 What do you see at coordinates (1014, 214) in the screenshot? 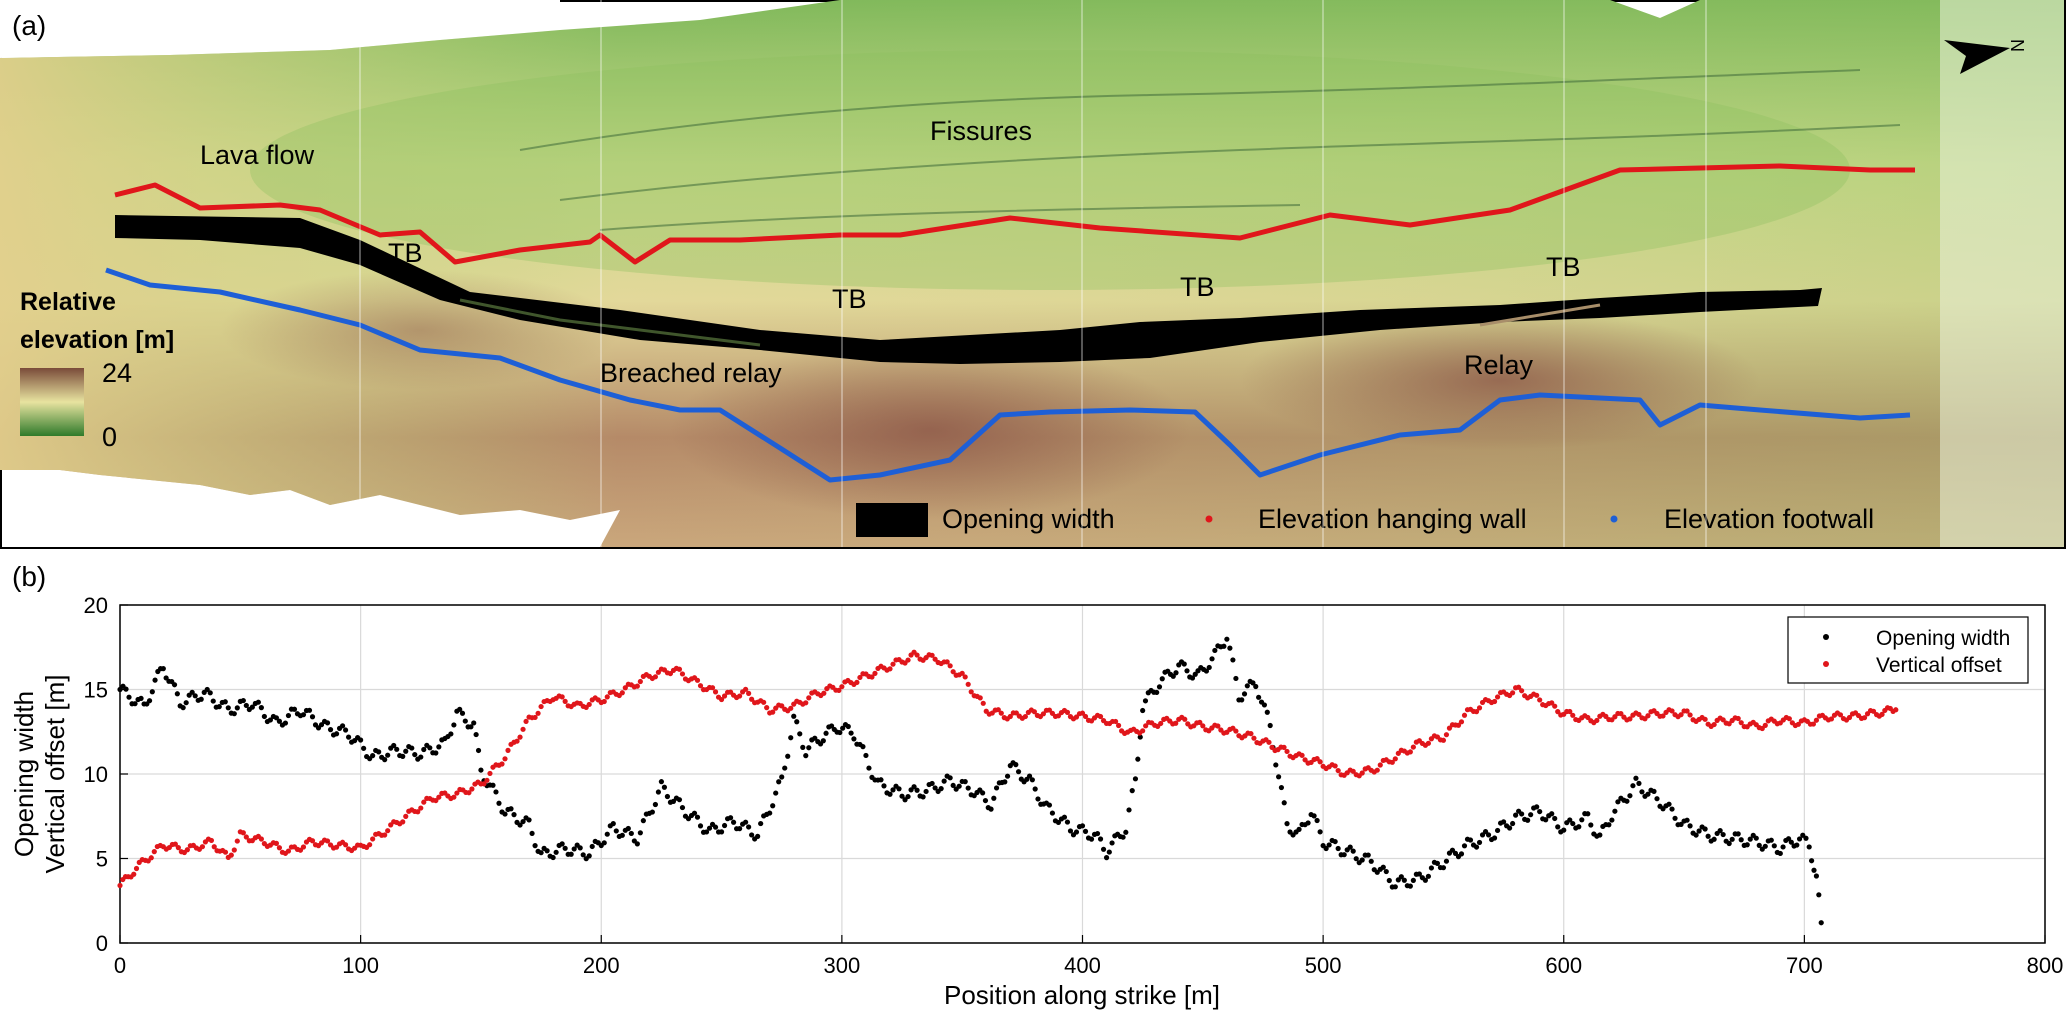
I see `hanging-wall-line` at bounding box center [1014, 214].